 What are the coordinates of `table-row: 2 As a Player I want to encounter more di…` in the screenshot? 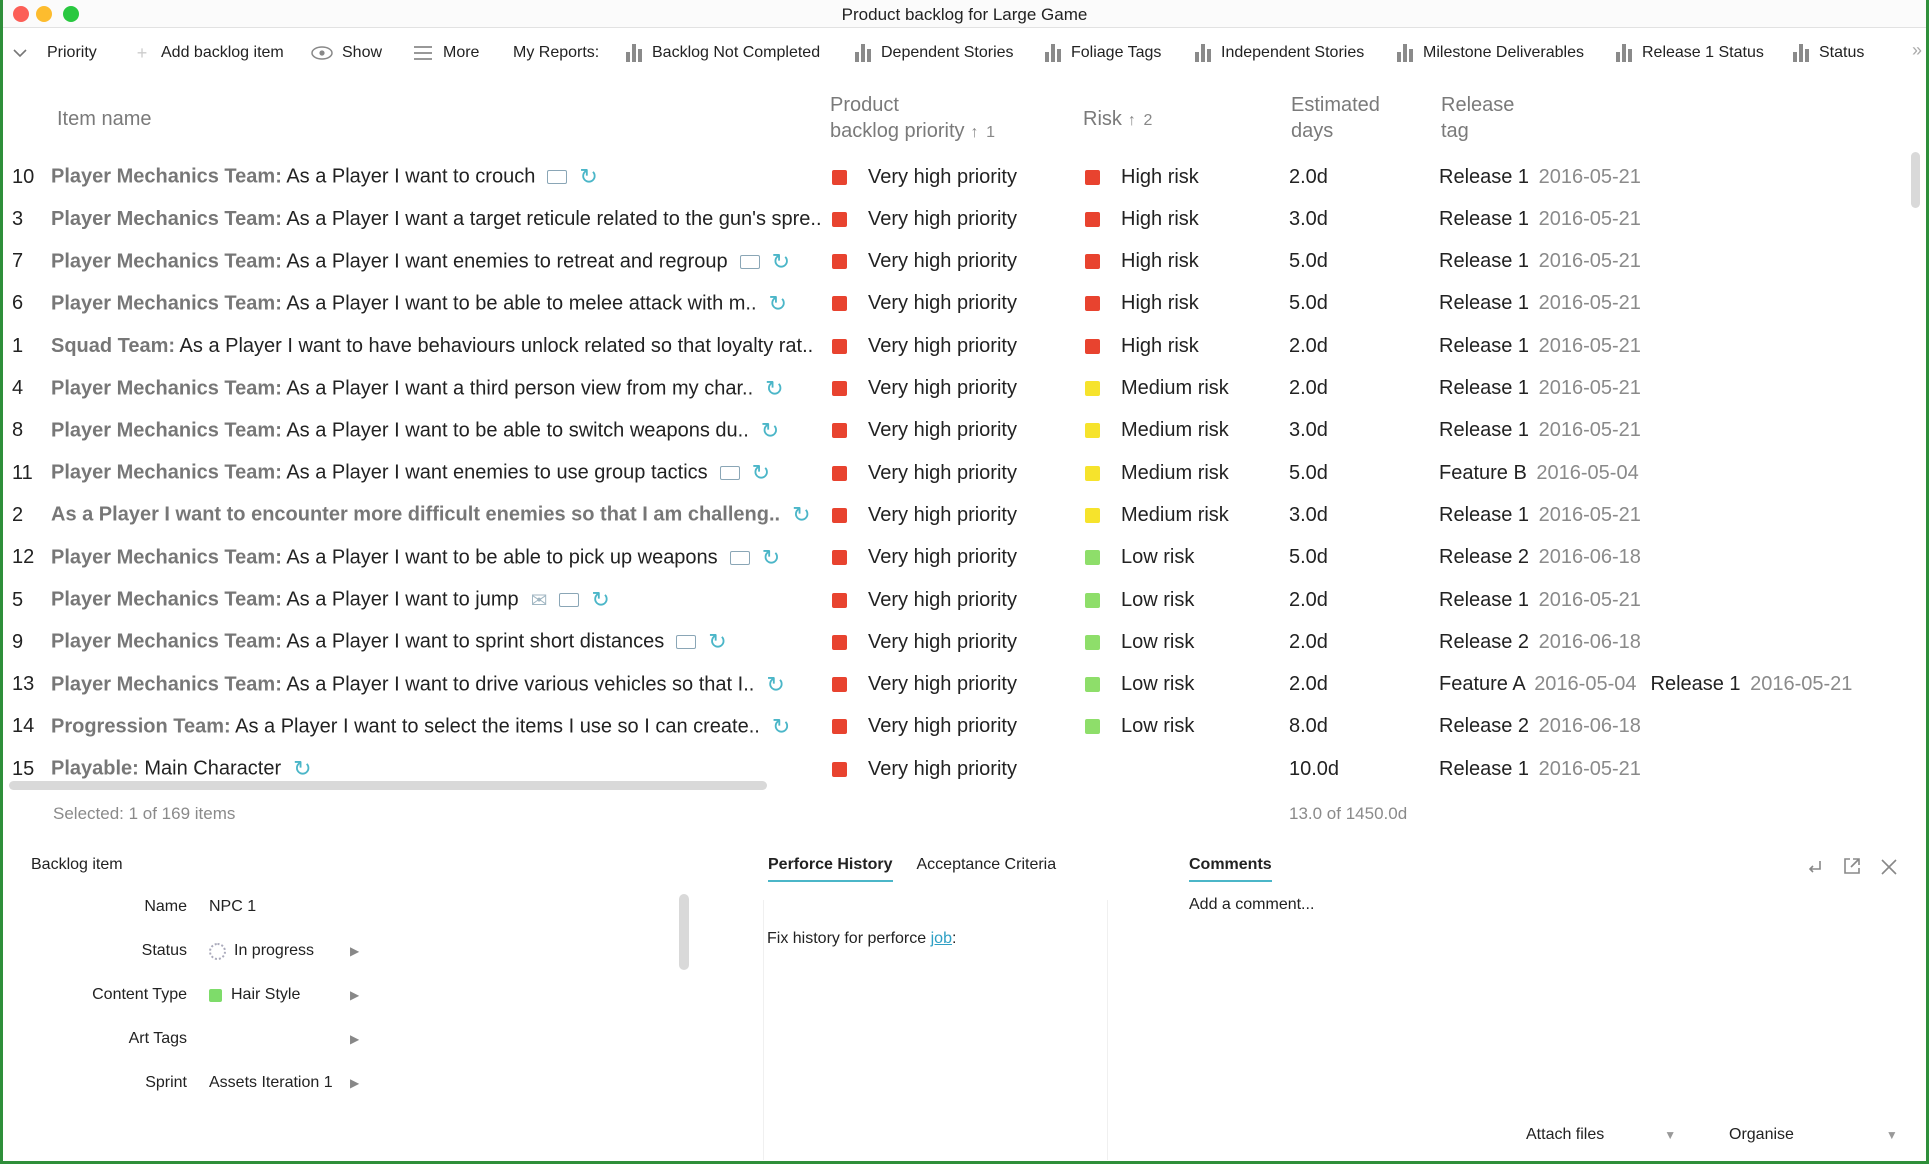 It's located at (953, 515).